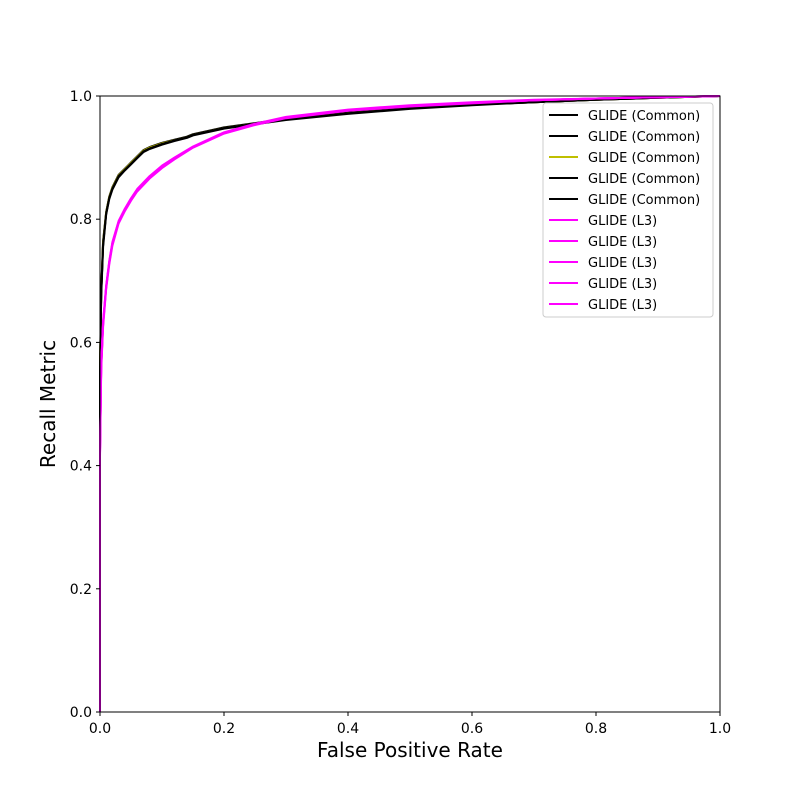 This screenshot has width=800, height=800. I want to click on y-tick-label: 0.8, so click(81, 220).